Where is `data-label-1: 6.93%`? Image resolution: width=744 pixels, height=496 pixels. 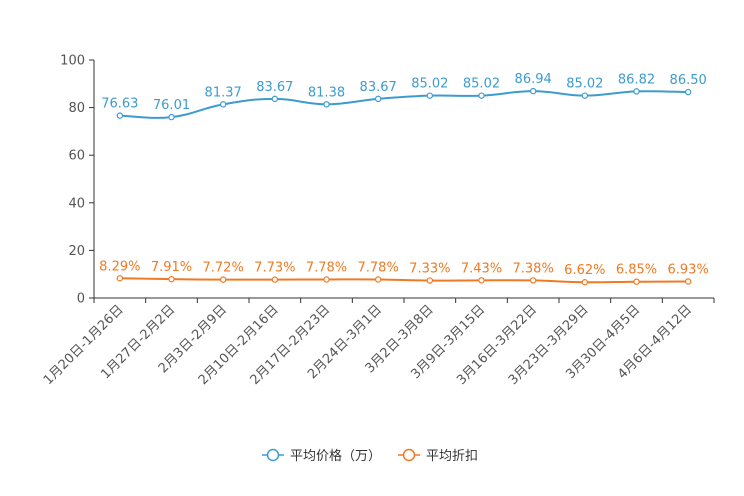 data-label-1: 6.93% is located at coordinates (688, 270).